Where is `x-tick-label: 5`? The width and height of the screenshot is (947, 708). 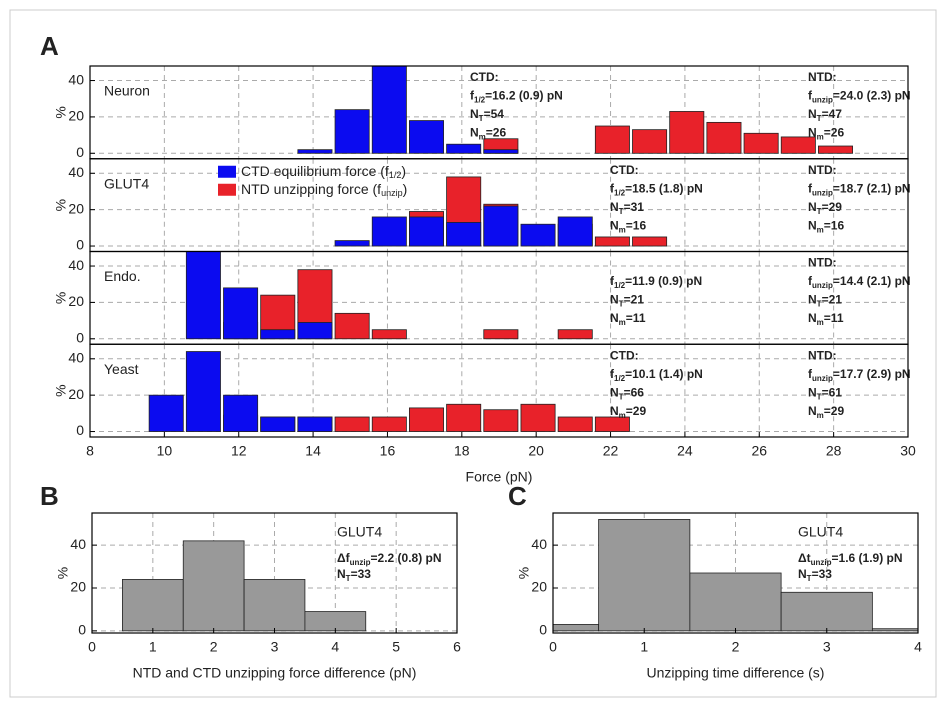
x-tick-label: 5 is located at coordinates (396, 647).